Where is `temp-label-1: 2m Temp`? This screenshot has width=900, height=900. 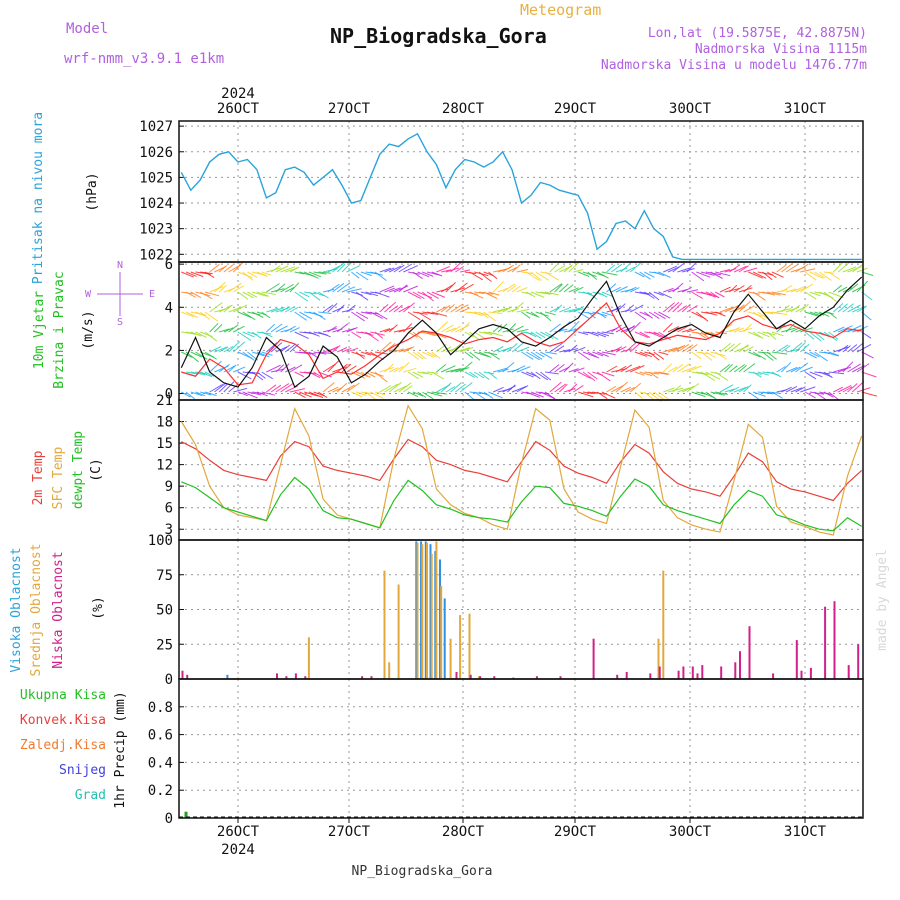 temp-label-1: 2m Temp is located at coordinates (38, 477).